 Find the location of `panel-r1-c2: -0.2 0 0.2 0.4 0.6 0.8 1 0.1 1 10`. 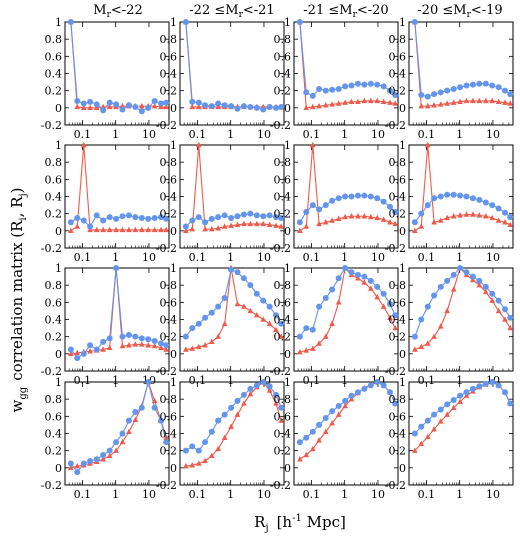

panel-r1-c2: -0.2 0 0.2 0.4 0.6 0.8 1 0.1 1 10 is located at coordinates (220, 78).